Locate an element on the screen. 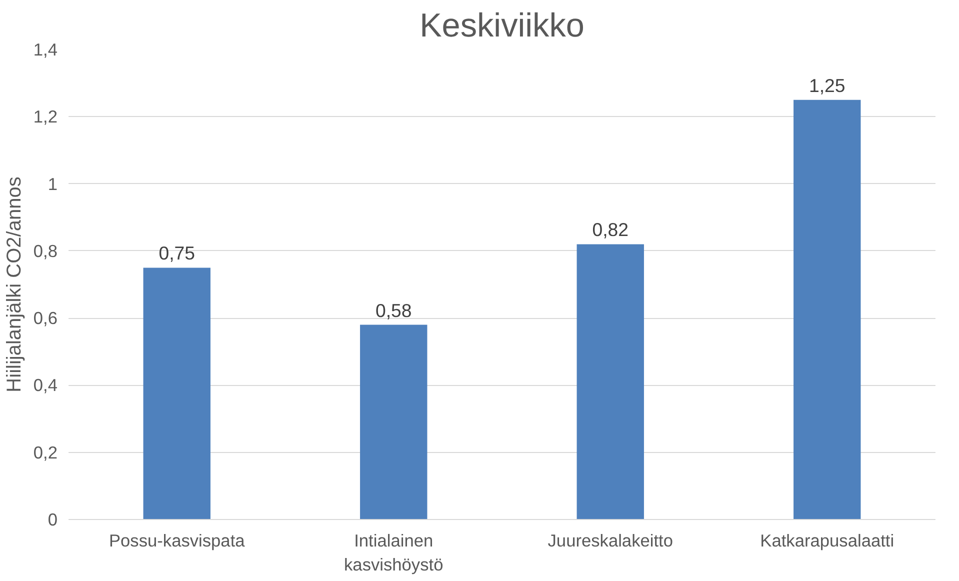  y-axis-title: Hiilijalanjälki CO2/annos is located at coordinates (14, 284).